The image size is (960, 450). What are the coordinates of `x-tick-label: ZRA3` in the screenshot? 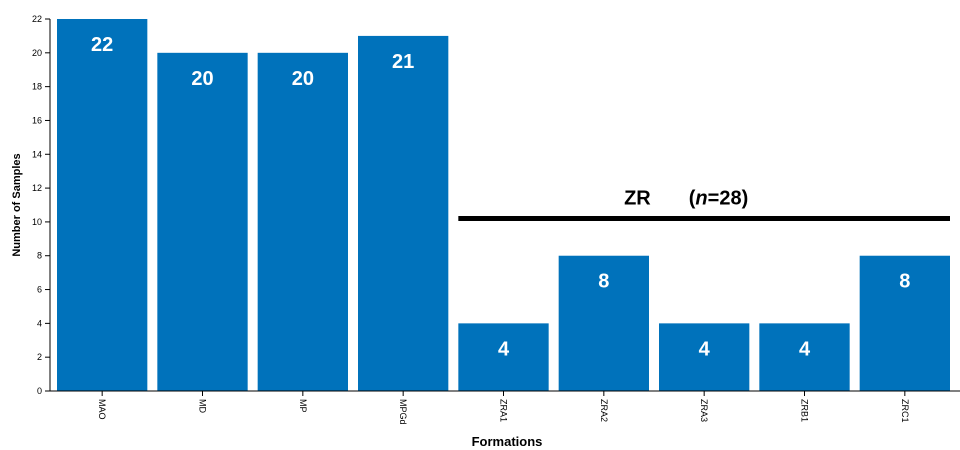 It's located at (704, 410).